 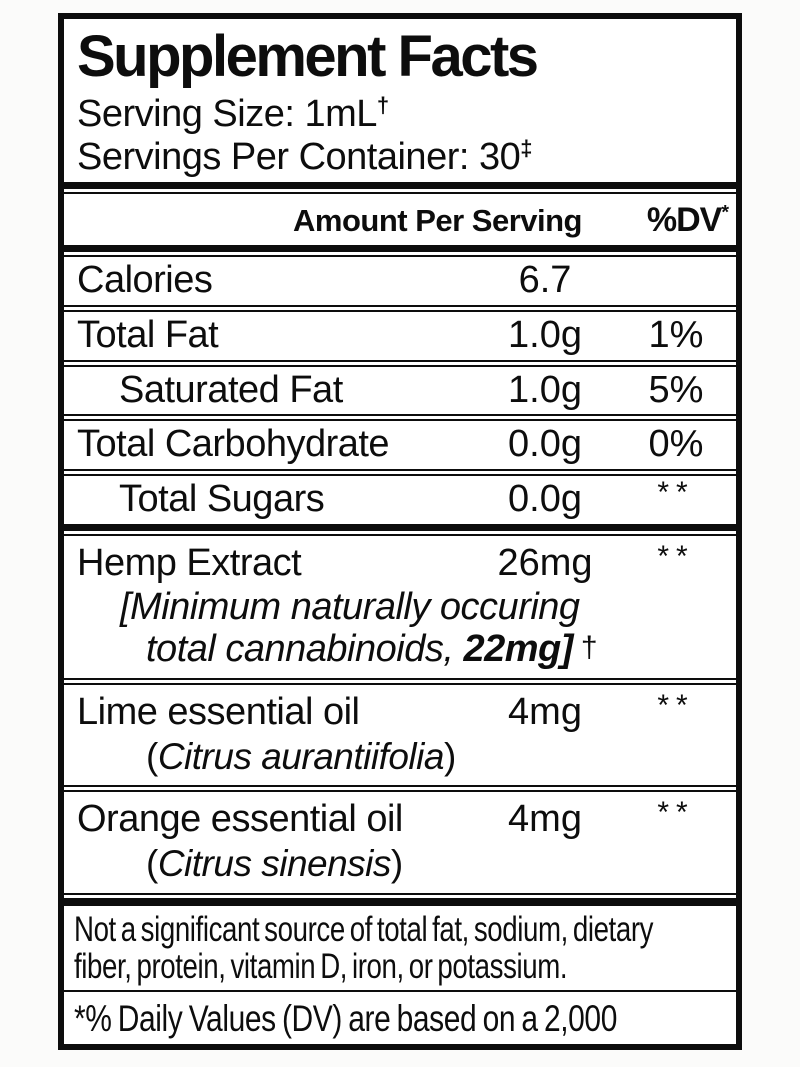 I want to click on hemp-note-line-1: [Minimum naturally occuring, so click(x=350, y=607).